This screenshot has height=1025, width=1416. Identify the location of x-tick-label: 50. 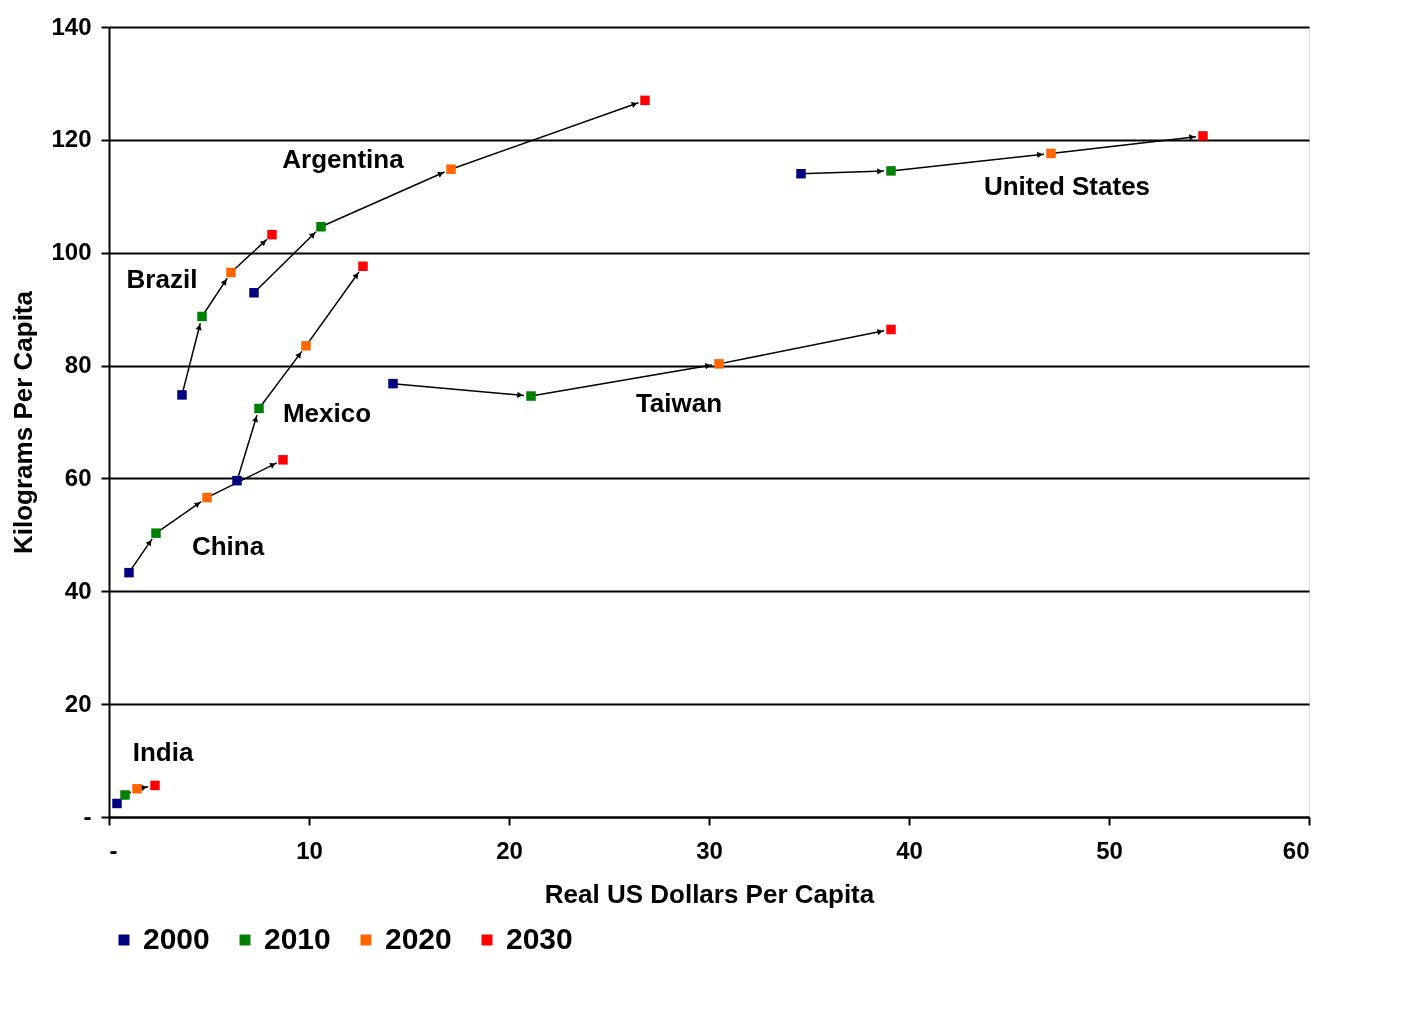
(1109, 850).